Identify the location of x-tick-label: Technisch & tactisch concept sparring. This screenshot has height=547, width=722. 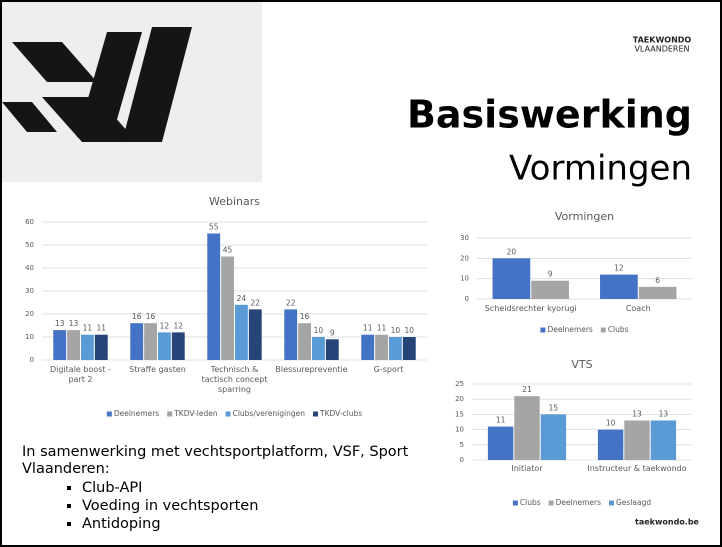
(234, 379).